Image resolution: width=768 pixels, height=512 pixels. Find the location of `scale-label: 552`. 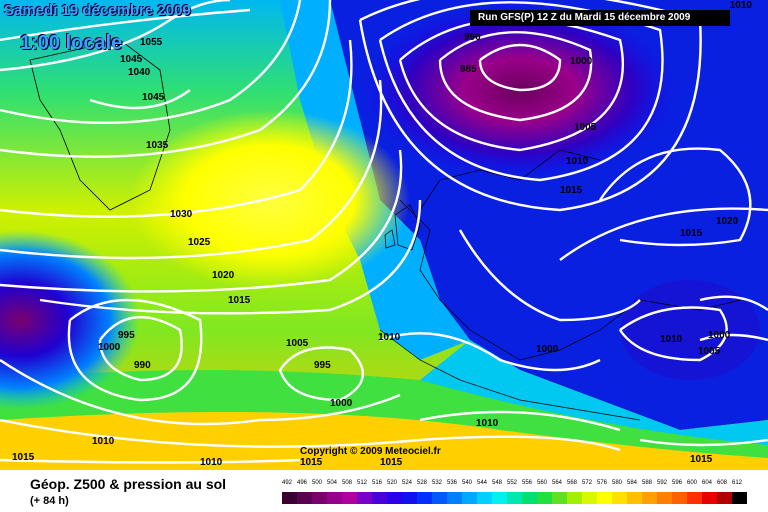

scale-label: 552 is located at coordinates (512, 483).